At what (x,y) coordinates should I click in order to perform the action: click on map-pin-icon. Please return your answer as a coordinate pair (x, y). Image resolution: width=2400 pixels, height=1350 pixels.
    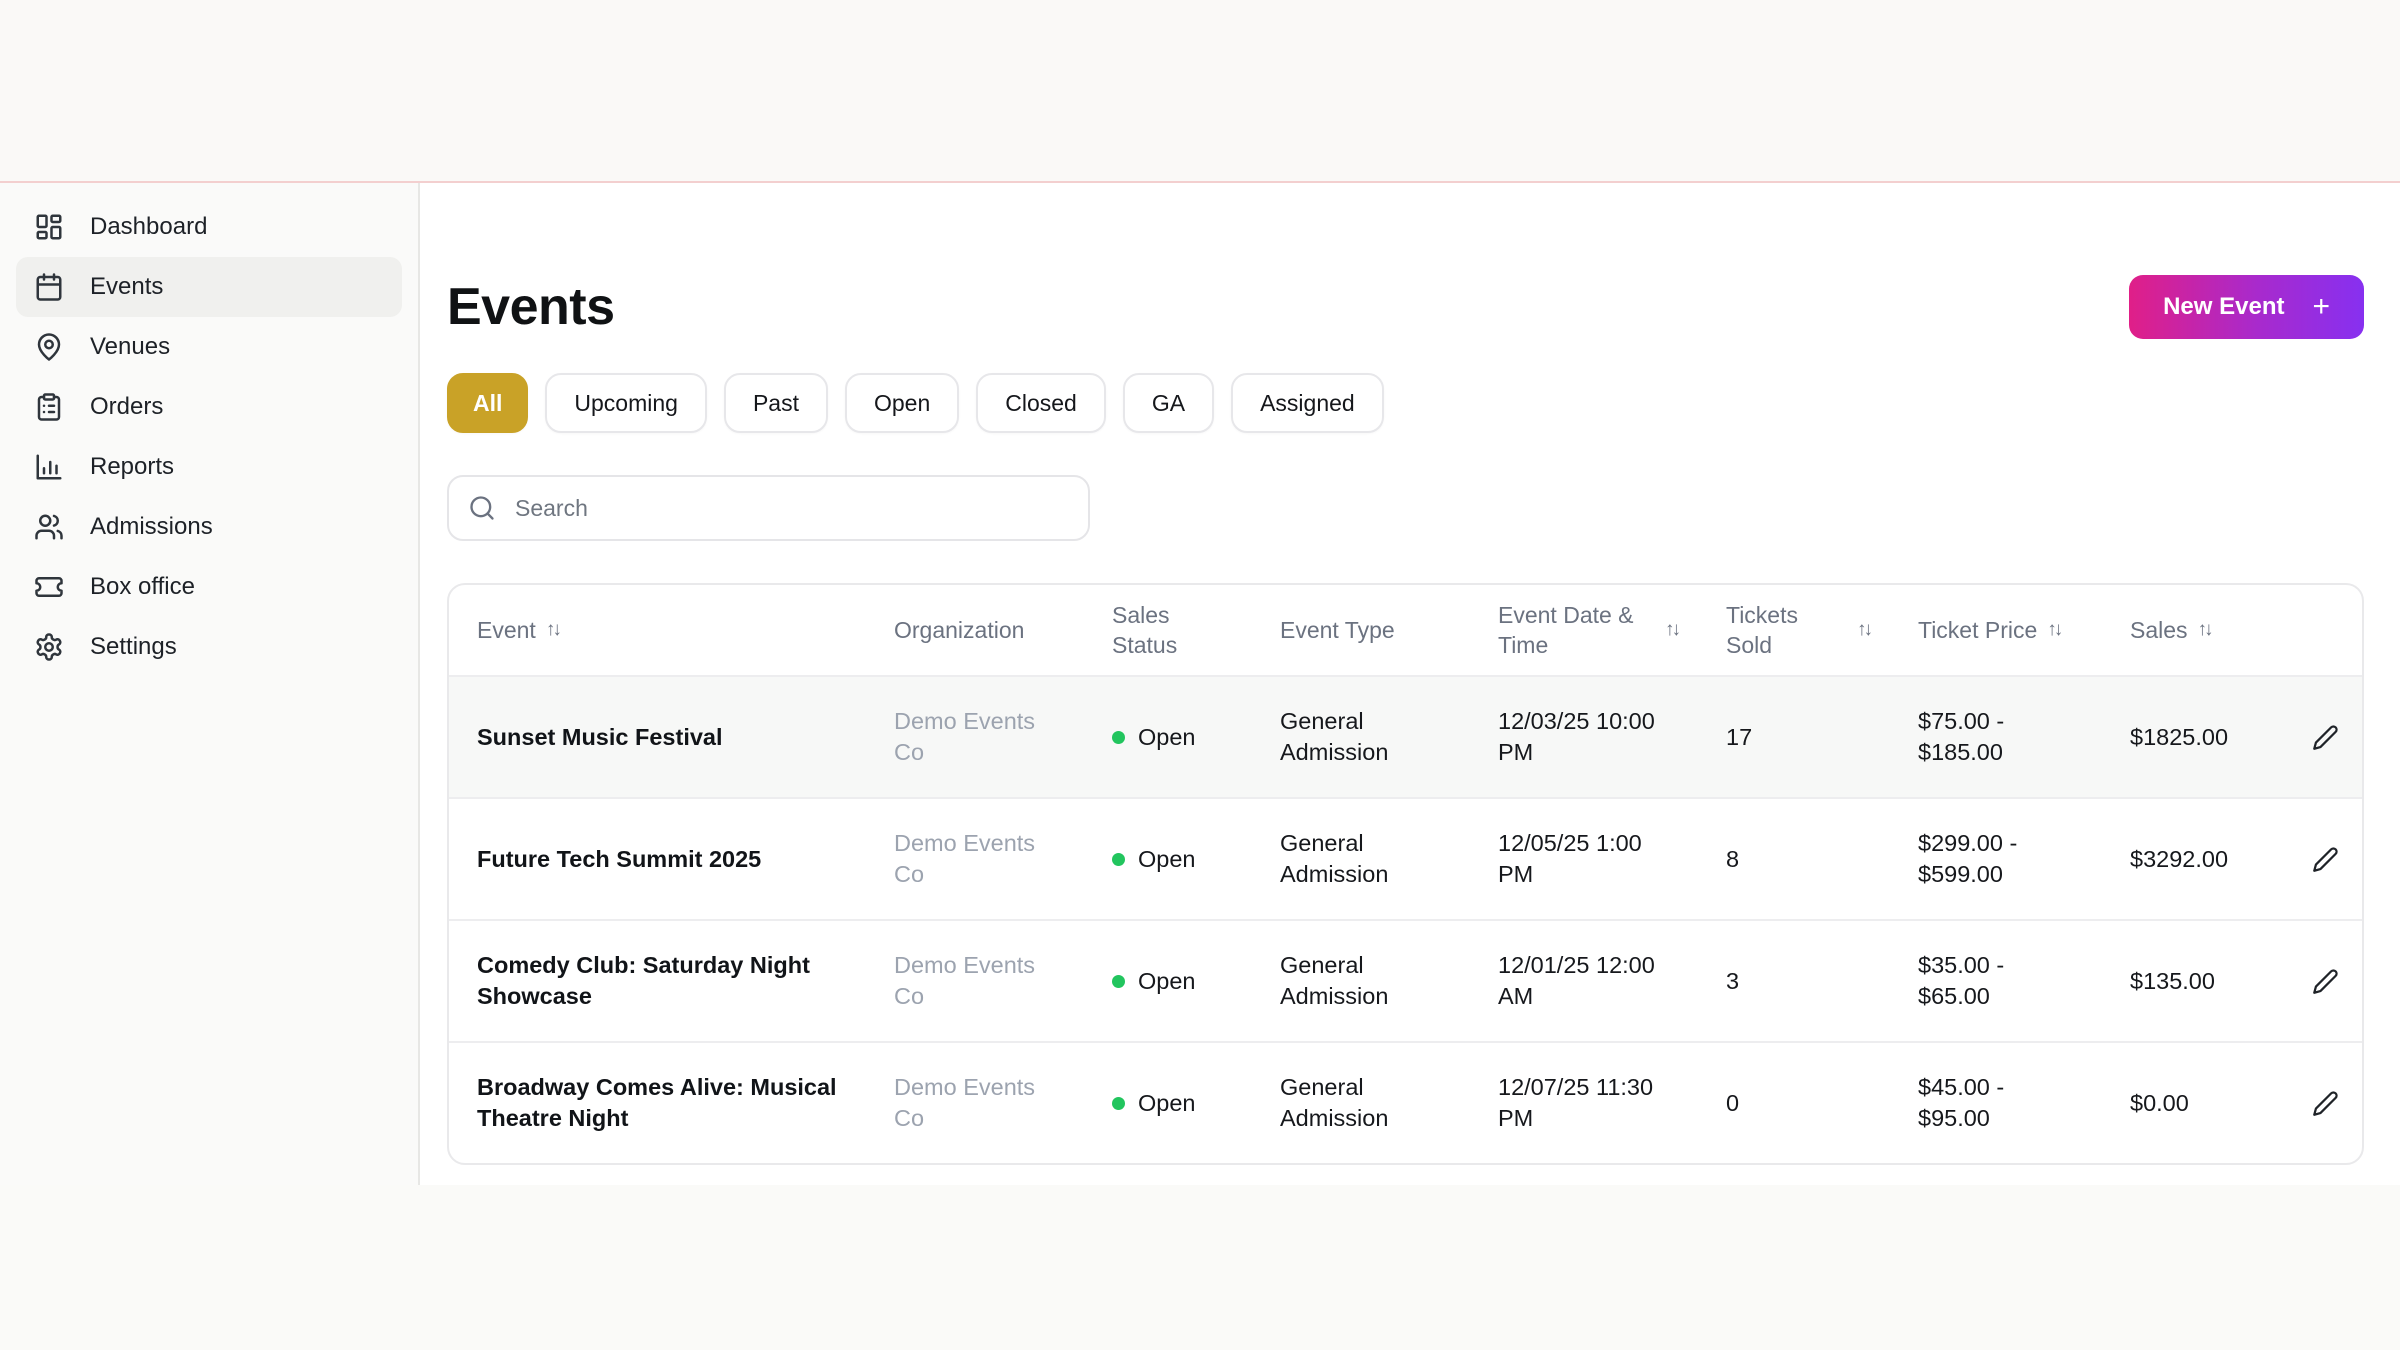
    Looking at the image, I should click on (49, 347).